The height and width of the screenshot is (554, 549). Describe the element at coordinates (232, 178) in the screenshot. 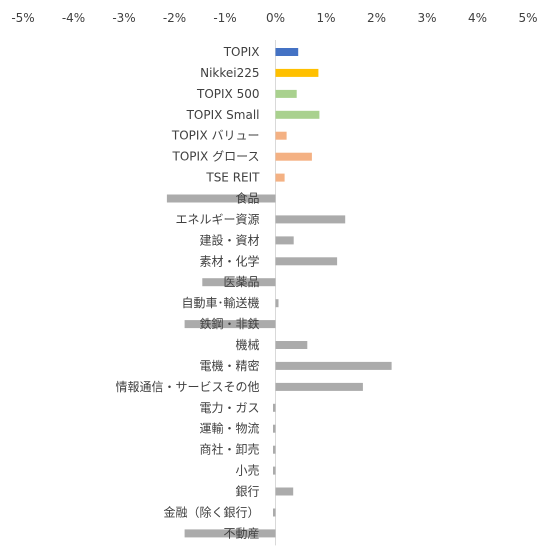

I see `category-label: TSE REIT` at that location.